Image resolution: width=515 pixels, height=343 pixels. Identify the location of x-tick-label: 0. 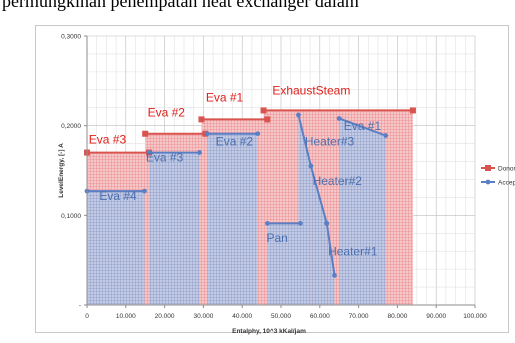
(87, 316).